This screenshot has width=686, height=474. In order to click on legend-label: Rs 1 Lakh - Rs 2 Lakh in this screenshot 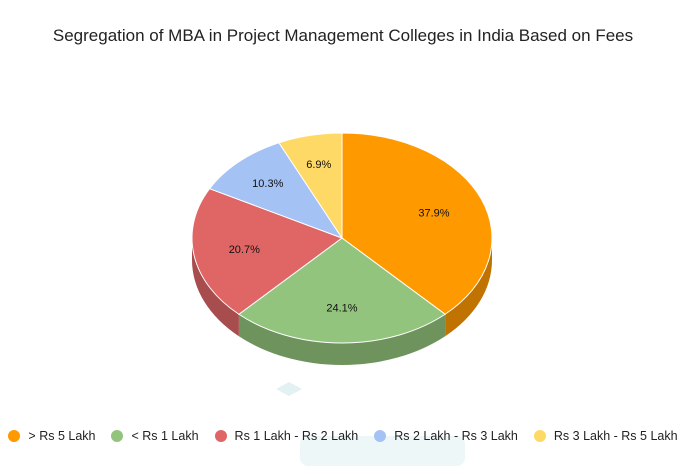, I will do `click(296, 436)`.